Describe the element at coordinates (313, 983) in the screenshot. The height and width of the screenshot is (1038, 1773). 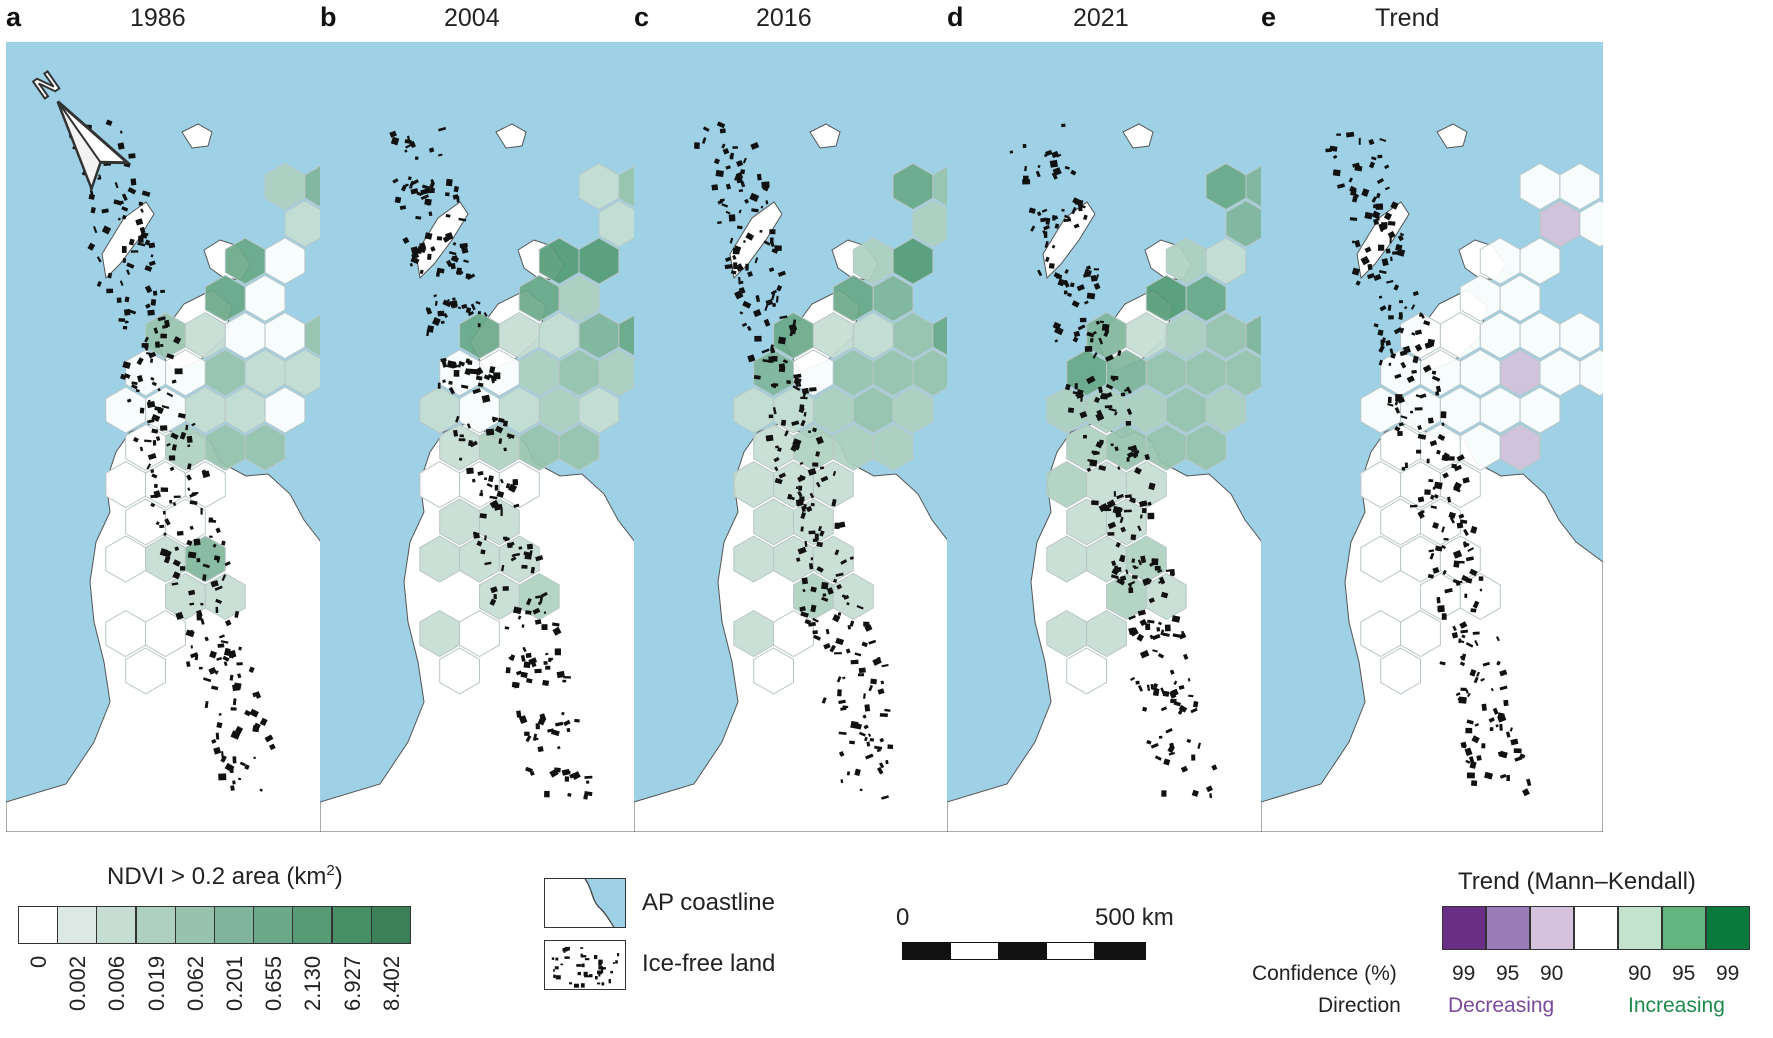
I see `ndvi-legend-label: 2.130` at that location.